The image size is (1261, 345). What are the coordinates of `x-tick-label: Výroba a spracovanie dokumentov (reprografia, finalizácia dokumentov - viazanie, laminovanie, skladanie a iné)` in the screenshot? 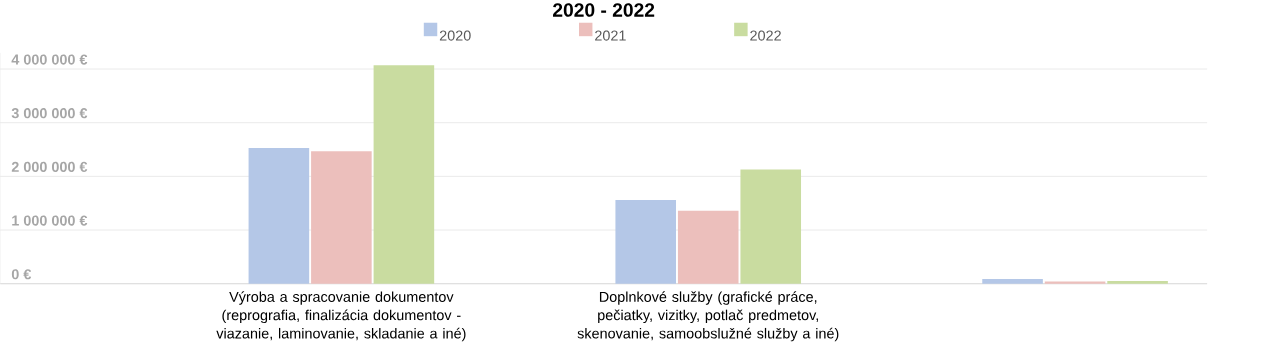 It's located at (341, 316).